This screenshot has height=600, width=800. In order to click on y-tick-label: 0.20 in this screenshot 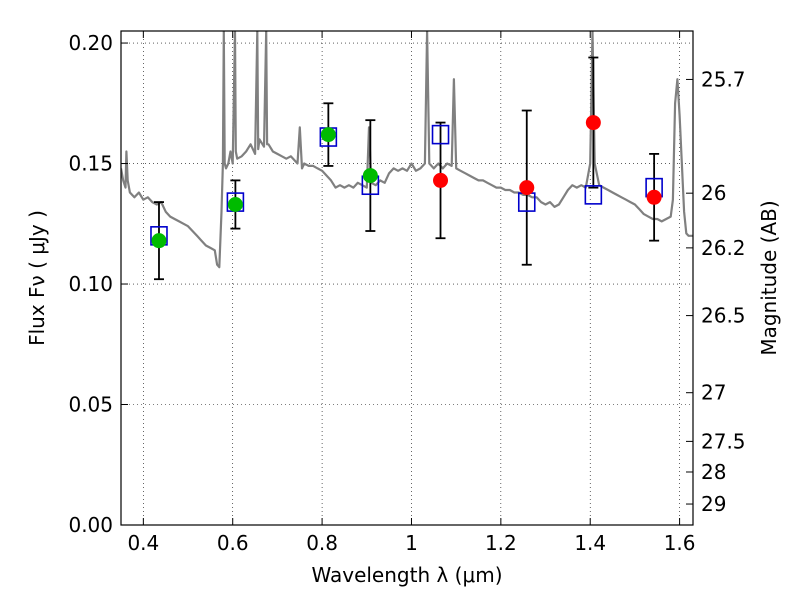, I will do `click(90, 43)`.